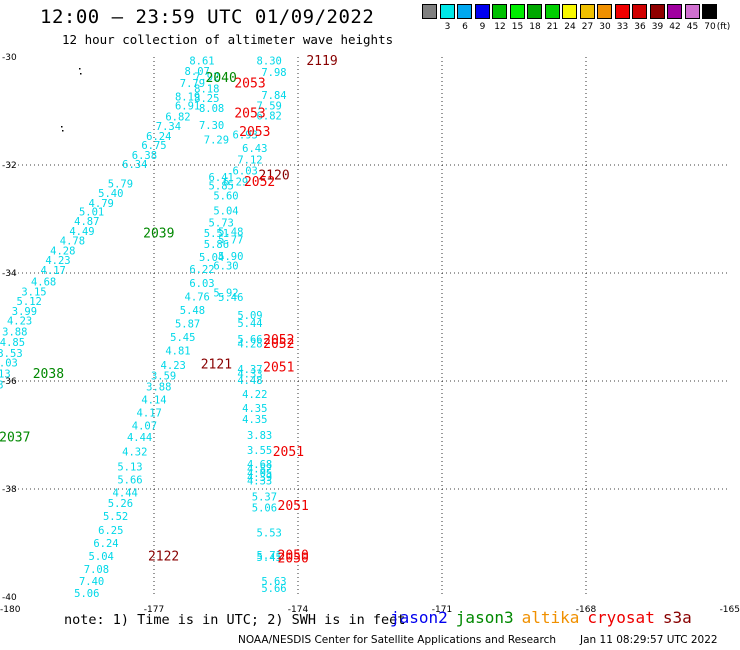 This screenshot has width=740, height=650. What do you see at coordinates (9, 598) in the screenshot?
I see `lat-tick-label: -40` at bounding box center [9, 598].